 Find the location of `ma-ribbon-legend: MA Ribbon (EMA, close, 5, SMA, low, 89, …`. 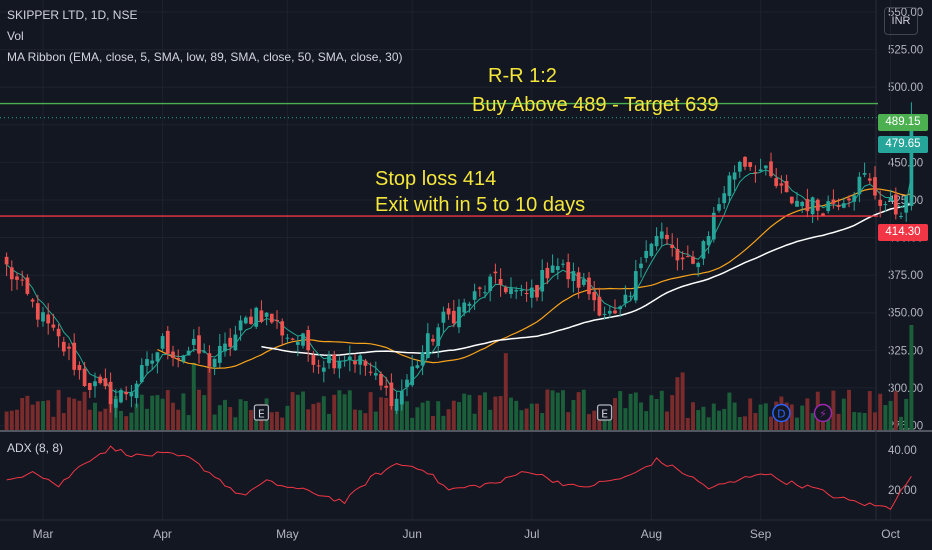

ma-ribbon-legend: MA Ribbon (EMA, close, 5, SMA, low, 89, … is located at coordinates (205, 57).